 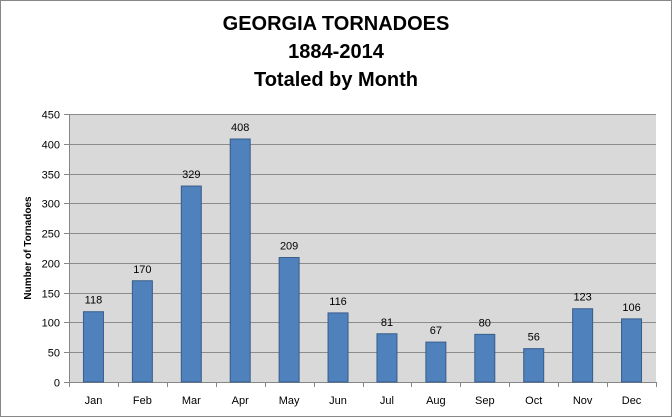 I want to click on x-tick-label-jul: Jul, so click(x=387, y=401).